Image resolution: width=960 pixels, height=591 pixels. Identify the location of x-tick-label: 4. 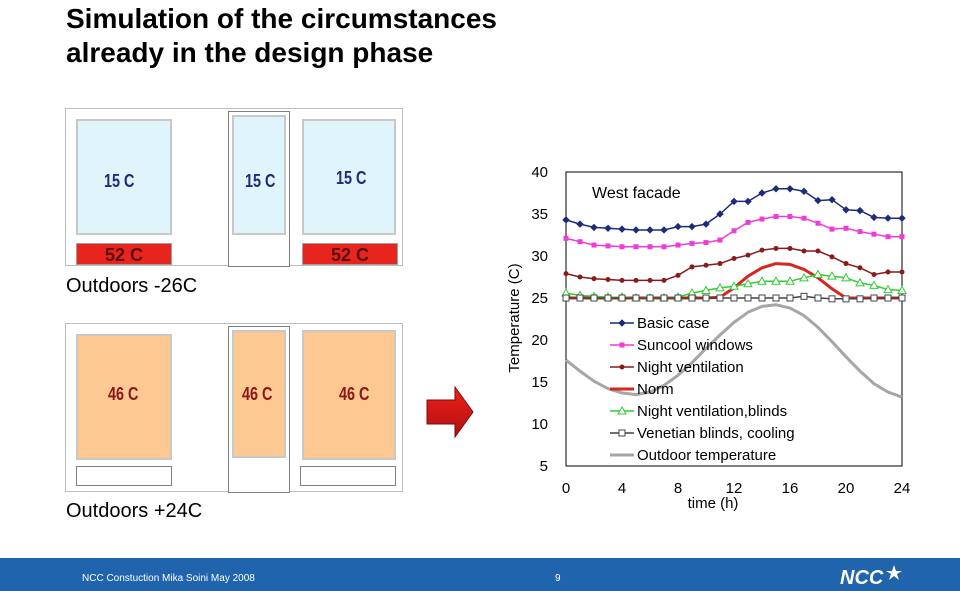
(622, 488).